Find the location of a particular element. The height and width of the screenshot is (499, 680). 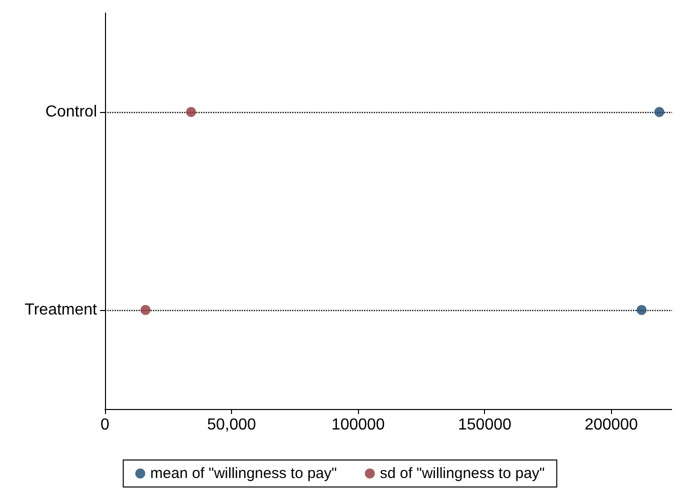

x-tick-label: 50,000 is located at coordinates (231, 425).